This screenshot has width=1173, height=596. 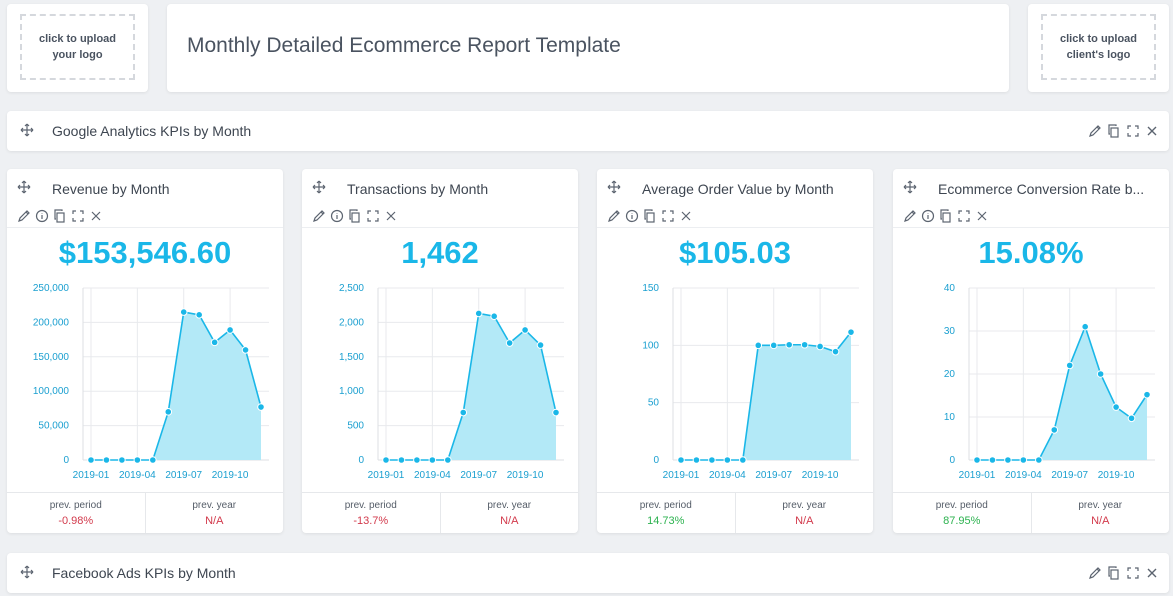 I want to click on prev-year-cell: prev. year N/A, so click(x=214, y=513).